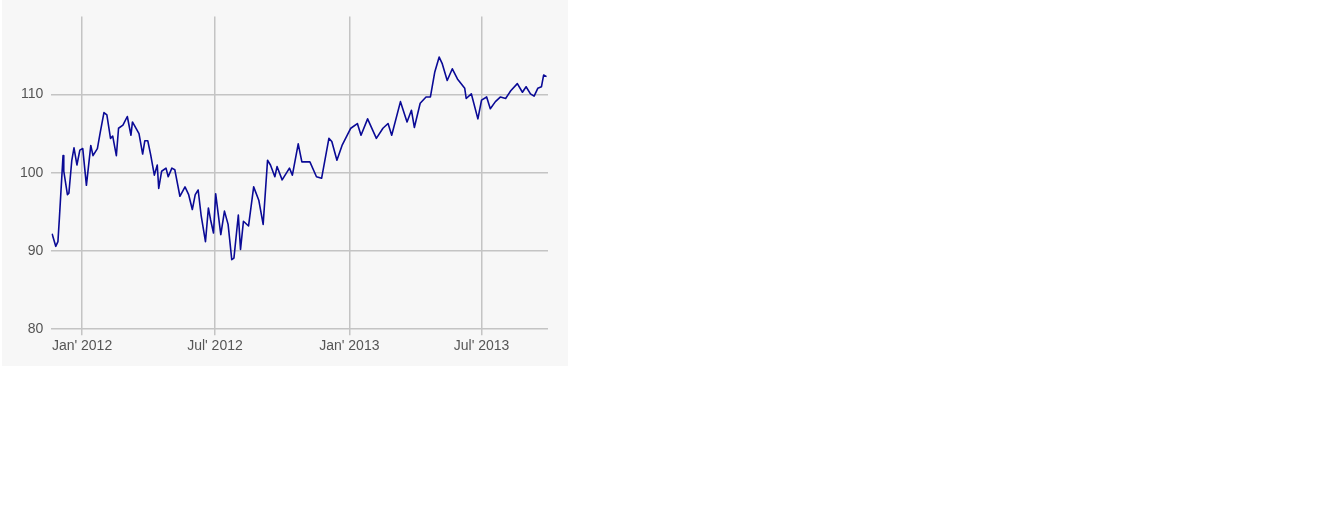 This screenshot has width=1333, height=516. What do you see at coordinates (82, 345) in the screenshot?
I see `x-tick-label: Jan' 2012` at bounding box center [82, 345].